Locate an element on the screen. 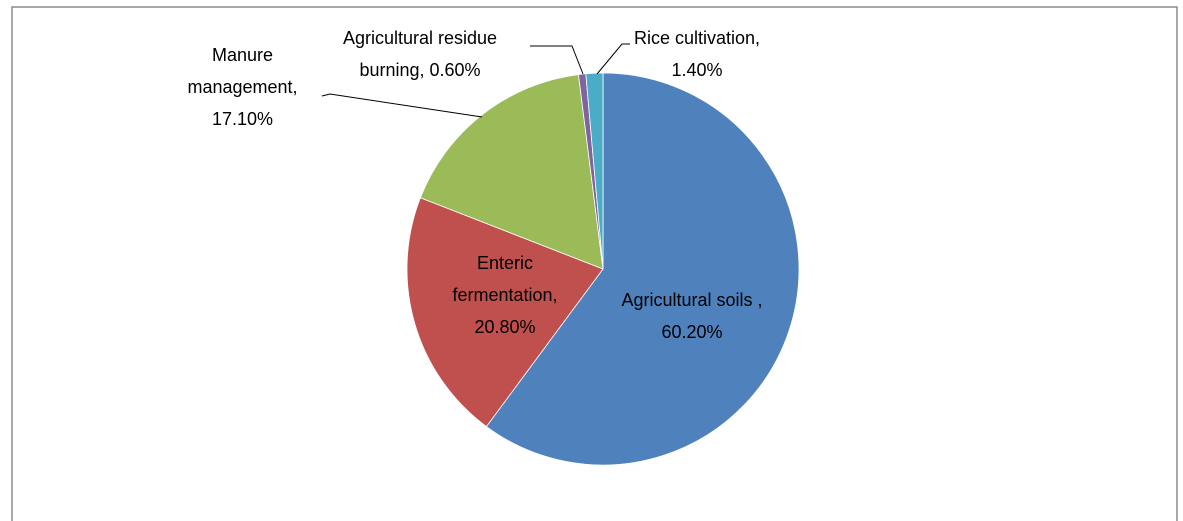 This screenshot has height=521, width=1183. value-label: 0.60% is located at coordinates (455, 70).